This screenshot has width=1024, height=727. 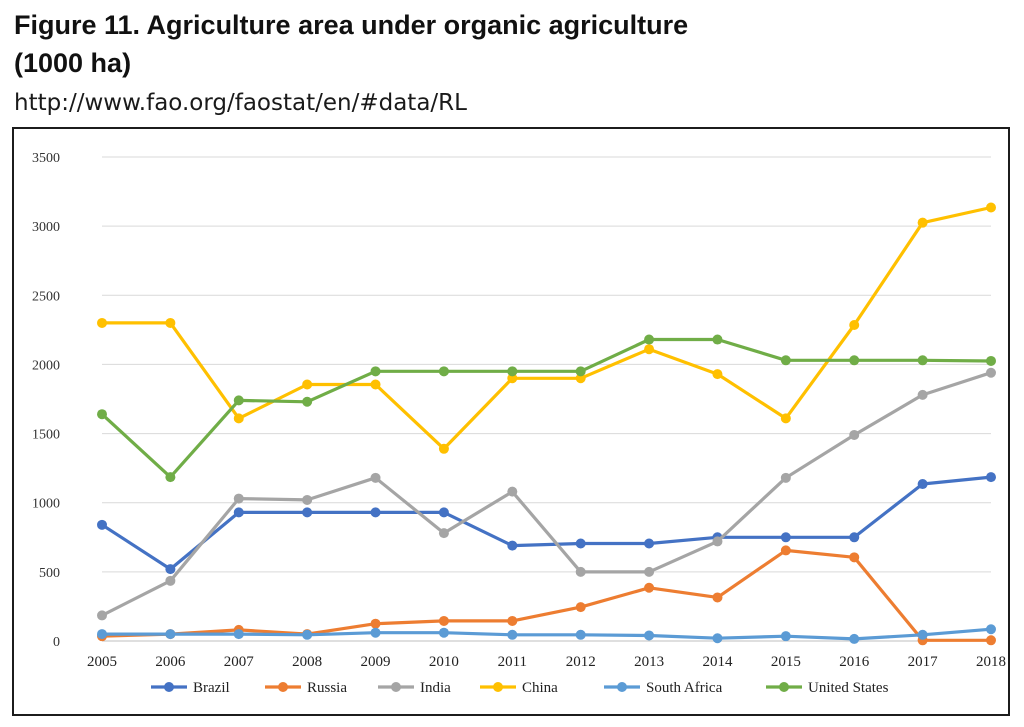 What do you see at coordinates (649, 662) in the screenshot?
I see `x-tick-label: 2013` at bounding box center [649, 662].